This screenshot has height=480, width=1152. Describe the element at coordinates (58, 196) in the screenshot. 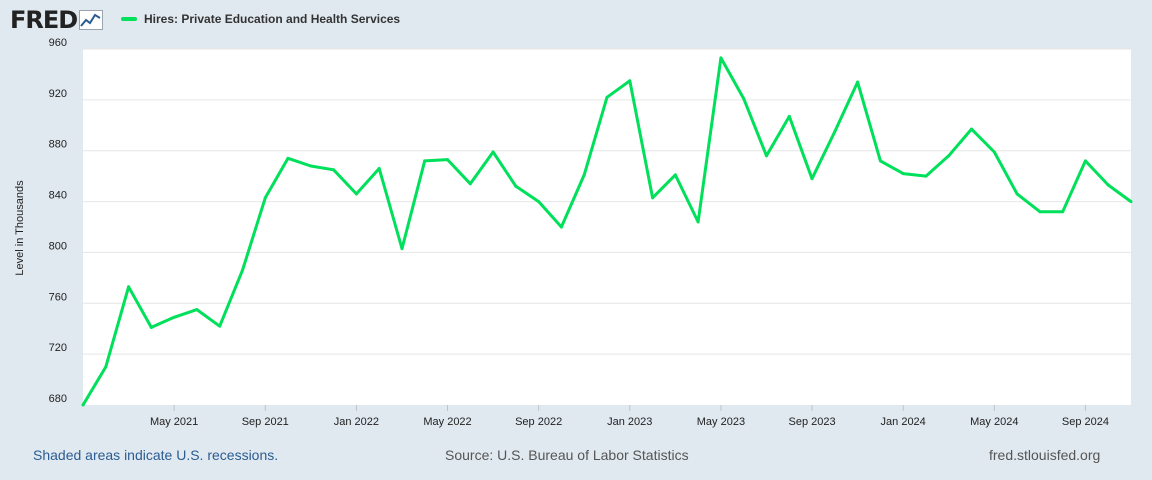

I see `y-tick-label: 840` at that location.